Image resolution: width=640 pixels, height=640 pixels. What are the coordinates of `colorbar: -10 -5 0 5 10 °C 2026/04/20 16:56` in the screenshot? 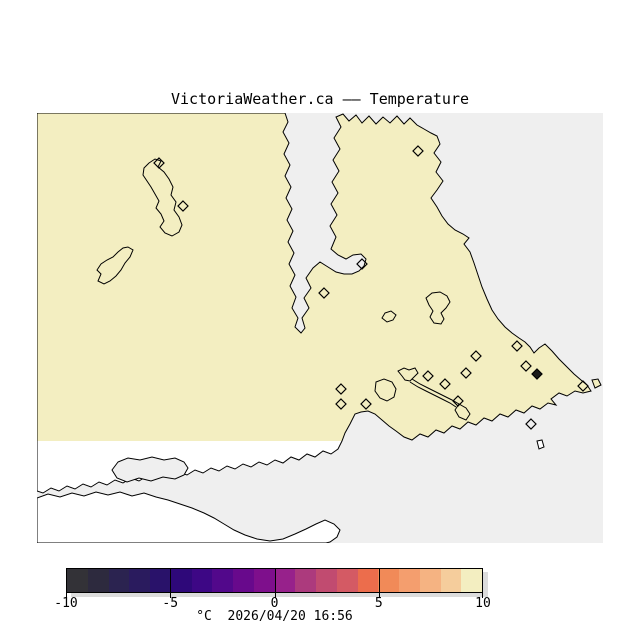 It's located at (272, 596).